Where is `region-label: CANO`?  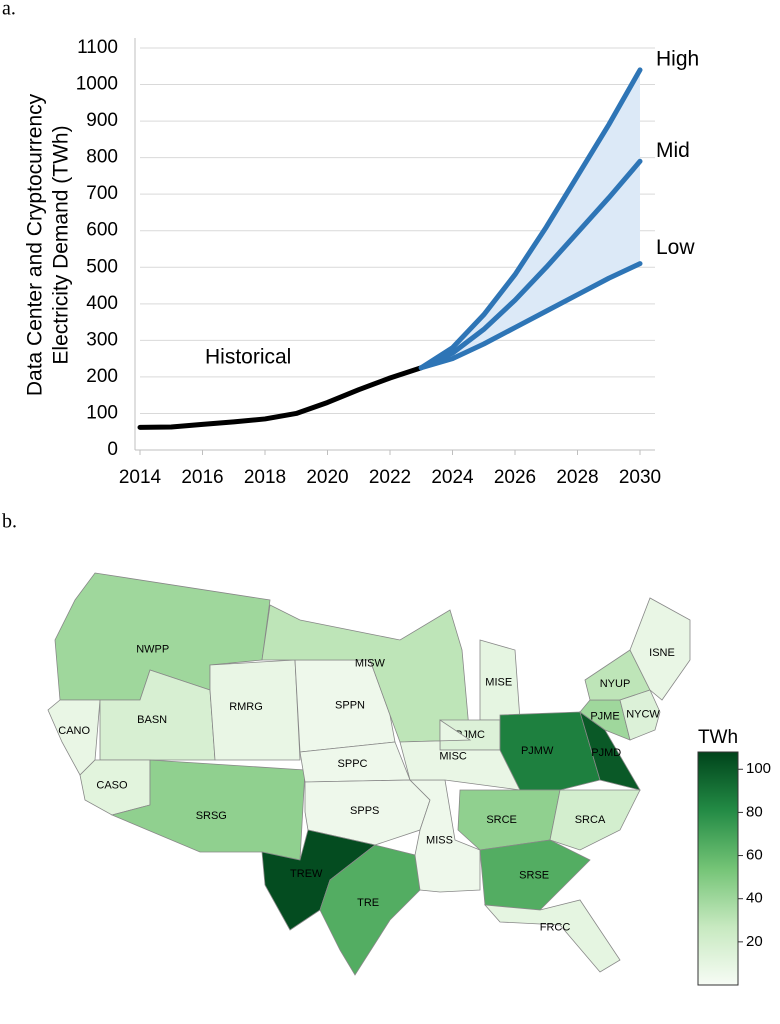 region-label: CANO is located at coordinates (74, 731).